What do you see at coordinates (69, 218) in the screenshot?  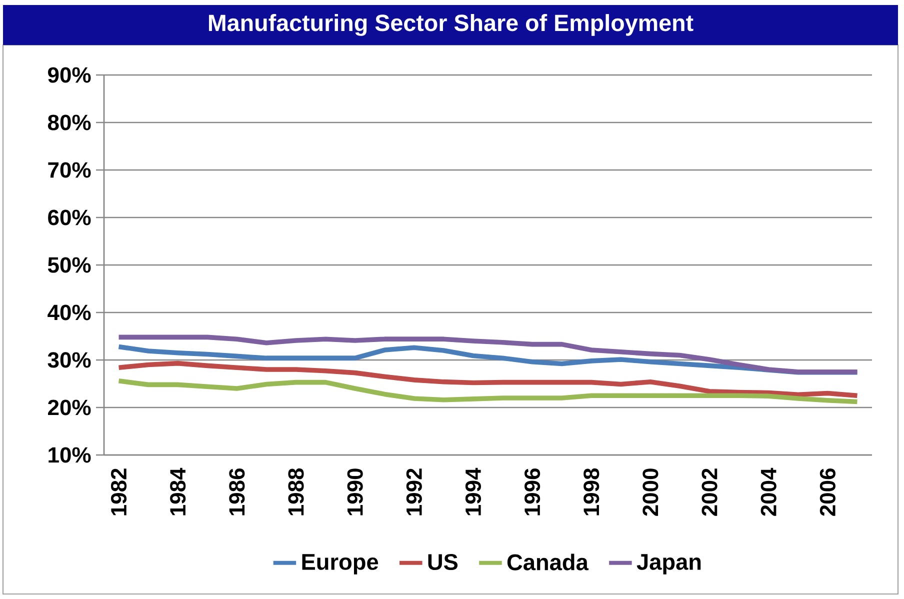 I see `y-tick-label: 60%` at bounding box center [69, 218].